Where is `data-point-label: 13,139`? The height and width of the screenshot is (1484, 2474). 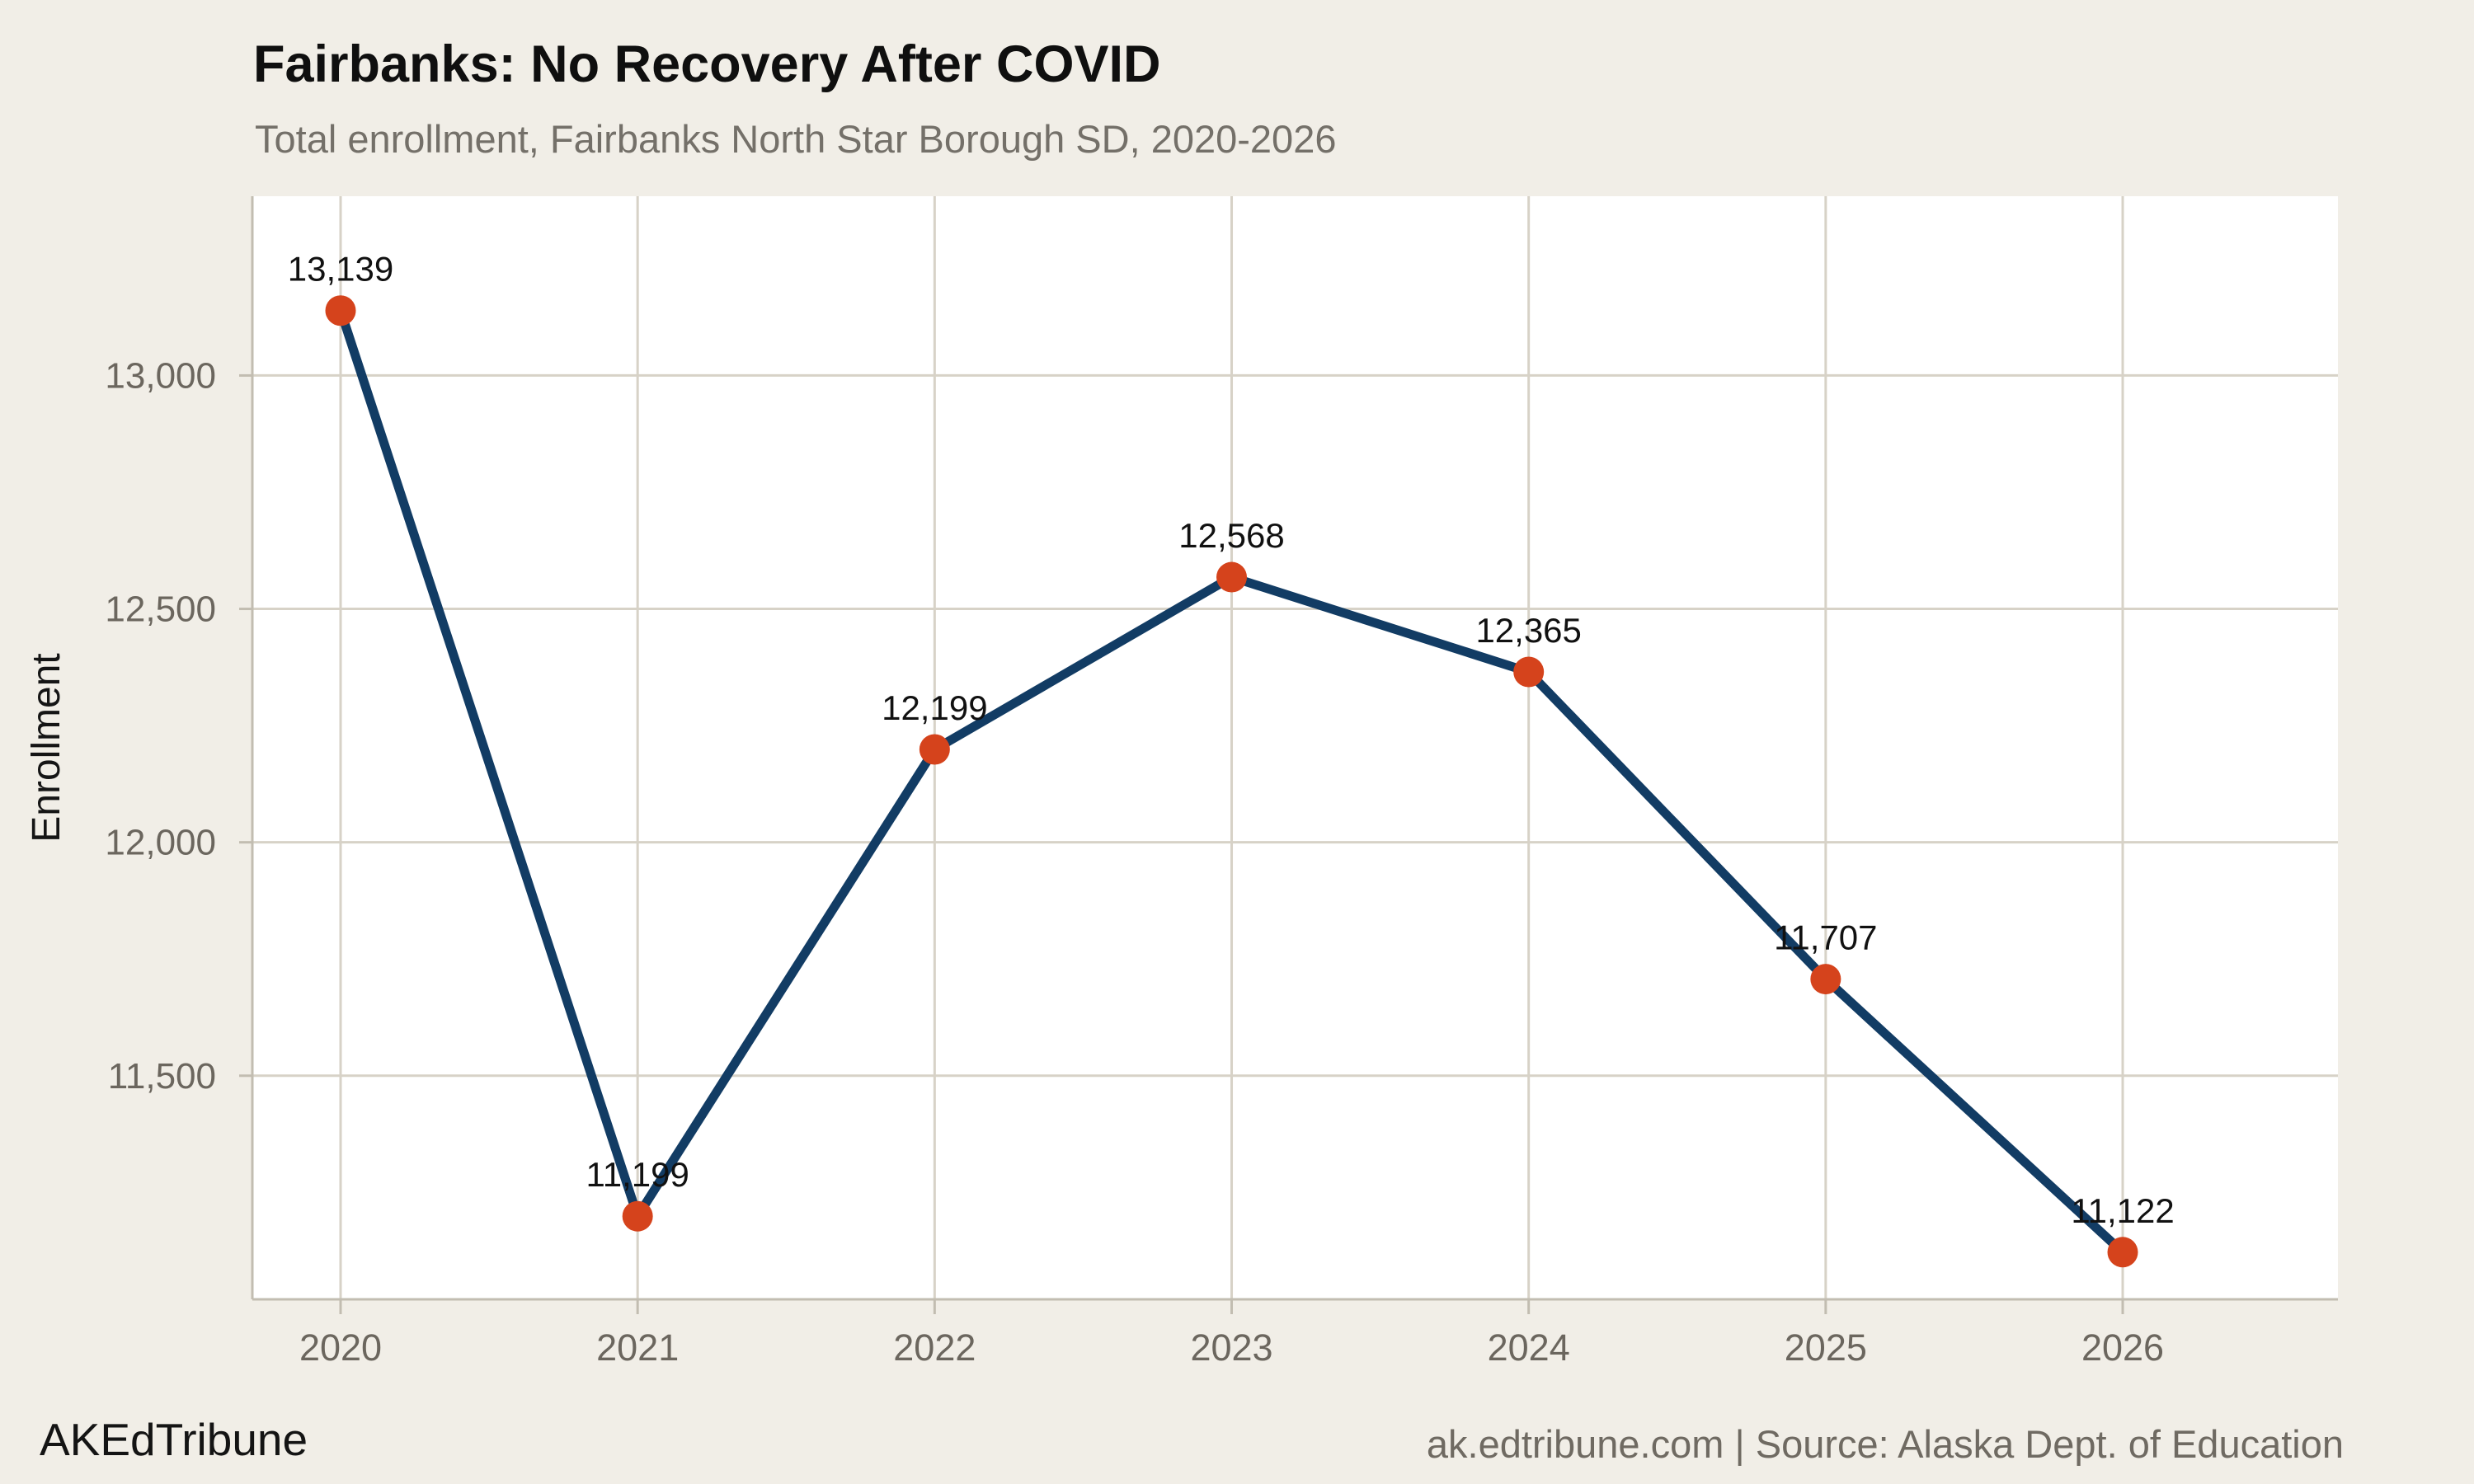
data-point-label: 13,139 is located at coordinates (340, 269).